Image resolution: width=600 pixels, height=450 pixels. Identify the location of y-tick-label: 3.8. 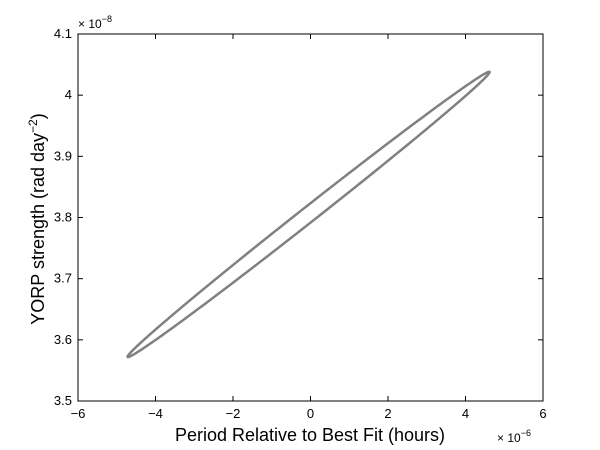
(63, 217).